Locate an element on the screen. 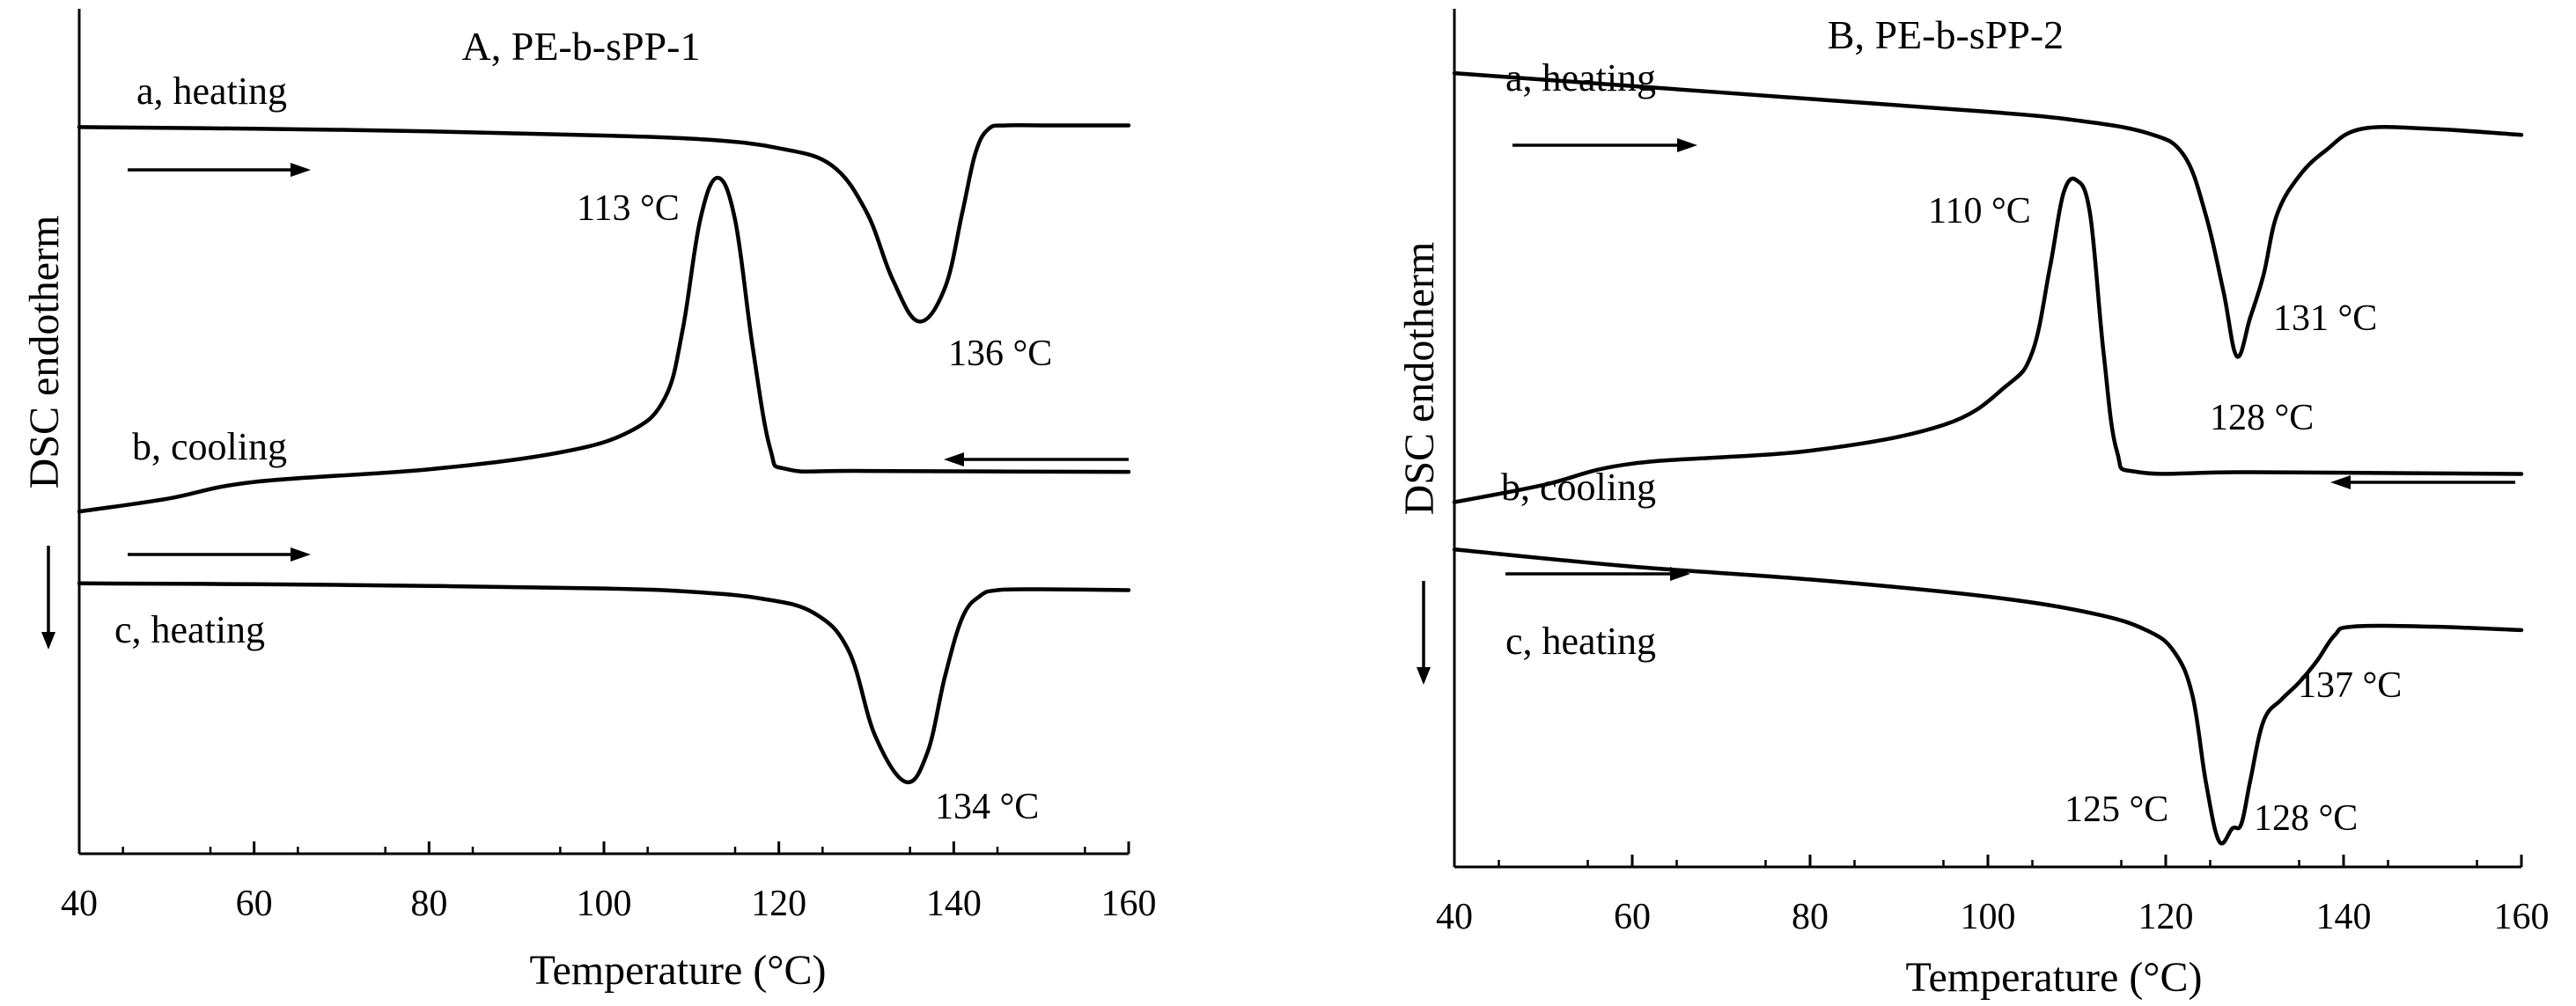 This screenshot has height=1006, width=2576. panel-a-ylabel: DSC endotherm is located at coordinates (44, 352).